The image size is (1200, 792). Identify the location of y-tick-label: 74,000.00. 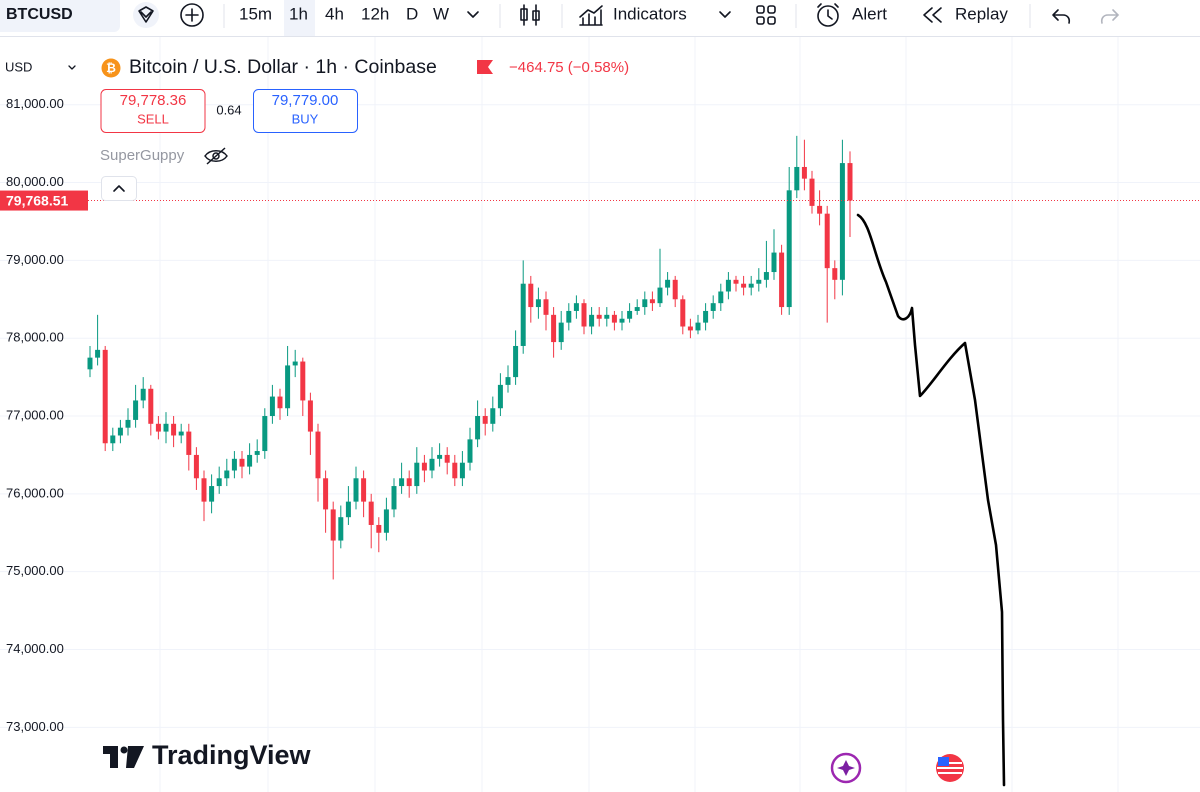
(35, 648).